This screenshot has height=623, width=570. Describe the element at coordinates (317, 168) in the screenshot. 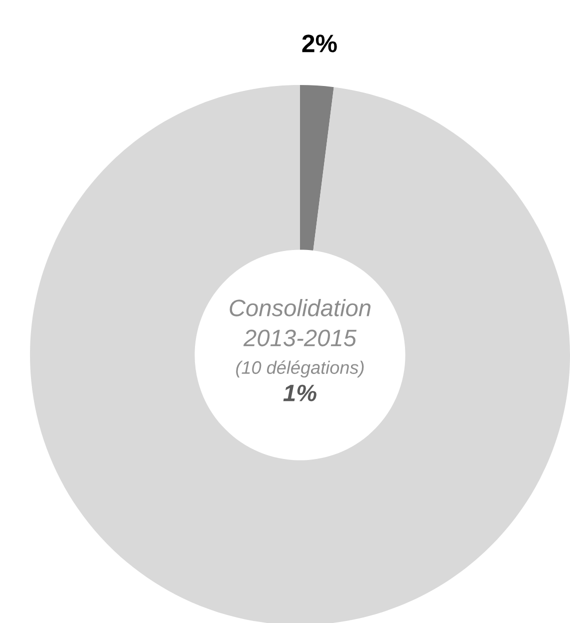

I see `donut-slice` at that location.